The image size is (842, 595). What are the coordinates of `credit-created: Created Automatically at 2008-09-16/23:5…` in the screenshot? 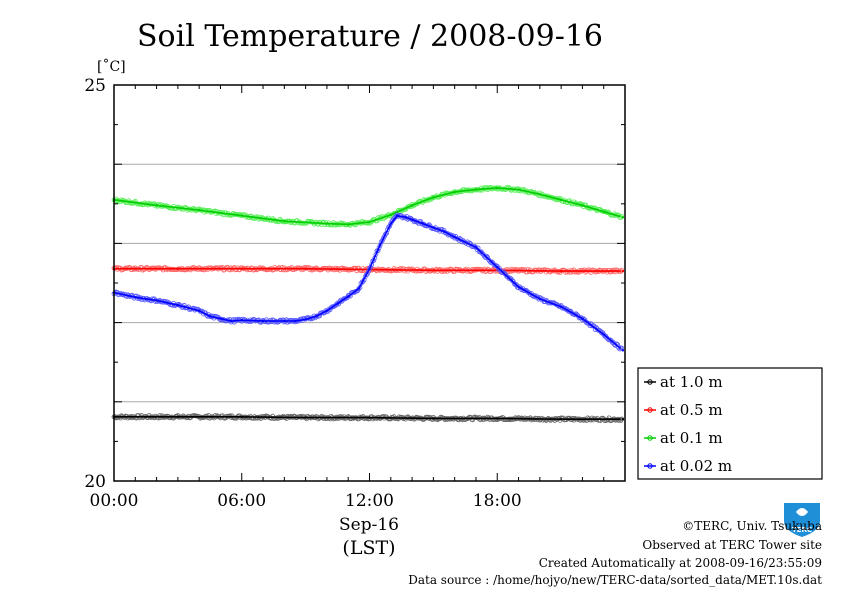 It's located at (680, 563).